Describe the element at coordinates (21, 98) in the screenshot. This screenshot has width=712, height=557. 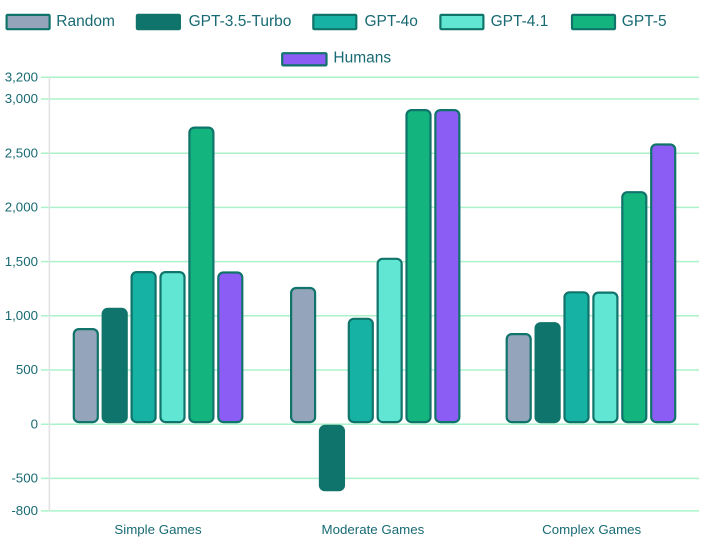
I see `svg-text: 3,000` at that location.